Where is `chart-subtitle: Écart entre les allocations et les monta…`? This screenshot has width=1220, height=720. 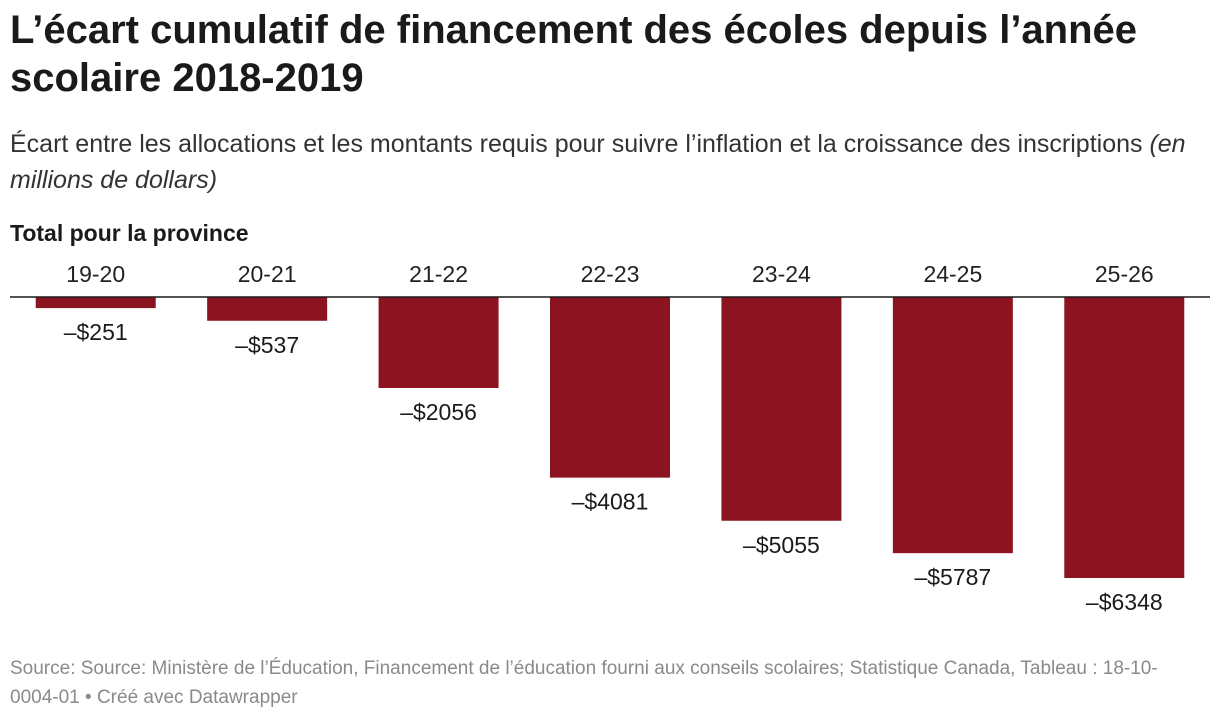 chart-subtitle: Écart entre les allocations et les monta… is located at coordinates (605, 162).